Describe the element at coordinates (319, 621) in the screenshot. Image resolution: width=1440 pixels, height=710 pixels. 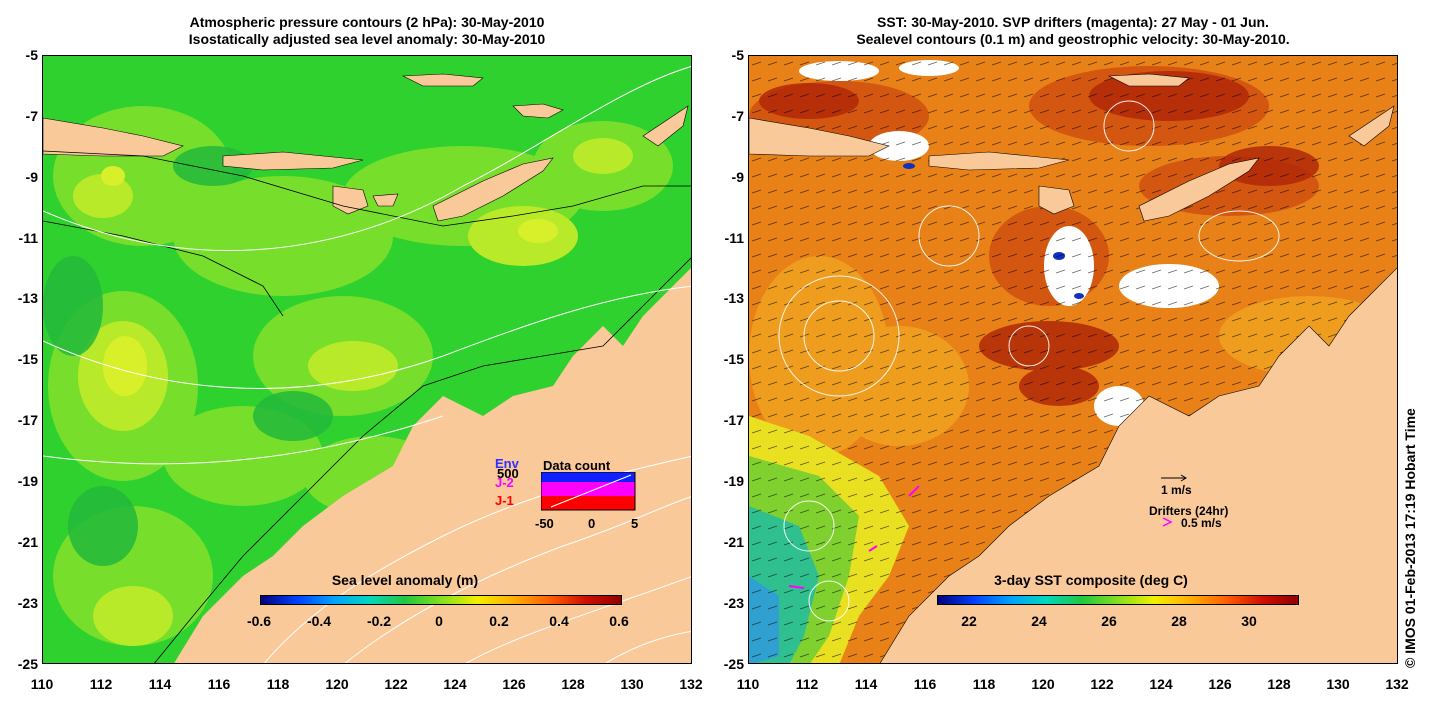
I see `sla-colorbar-tick: -0.4` at that location.